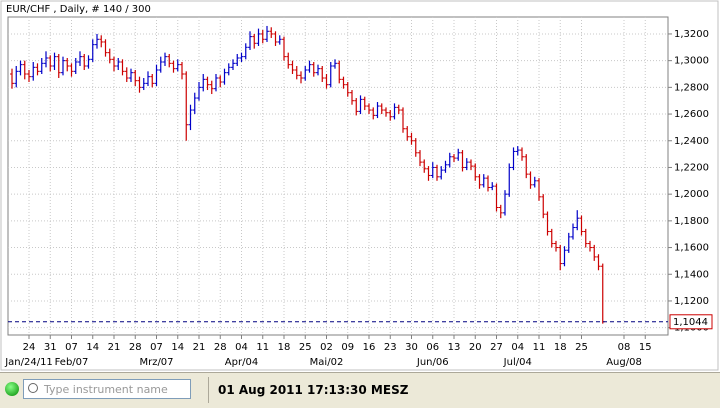 This screenshot has height=408, width=720. Describe the element at coordinates (411, 347) in the screenshot. I see `x-tick-label: 30` at that location.